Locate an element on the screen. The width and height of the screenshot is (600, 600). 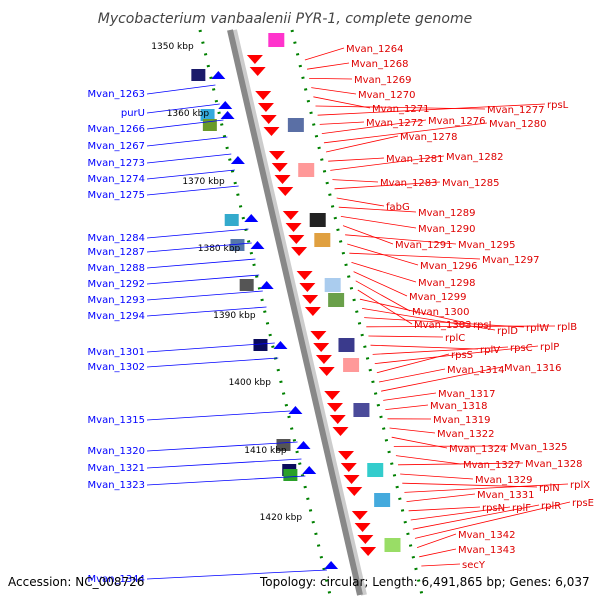
gene-label-right: Mvan_1299 is located at coordinates (437, 297).